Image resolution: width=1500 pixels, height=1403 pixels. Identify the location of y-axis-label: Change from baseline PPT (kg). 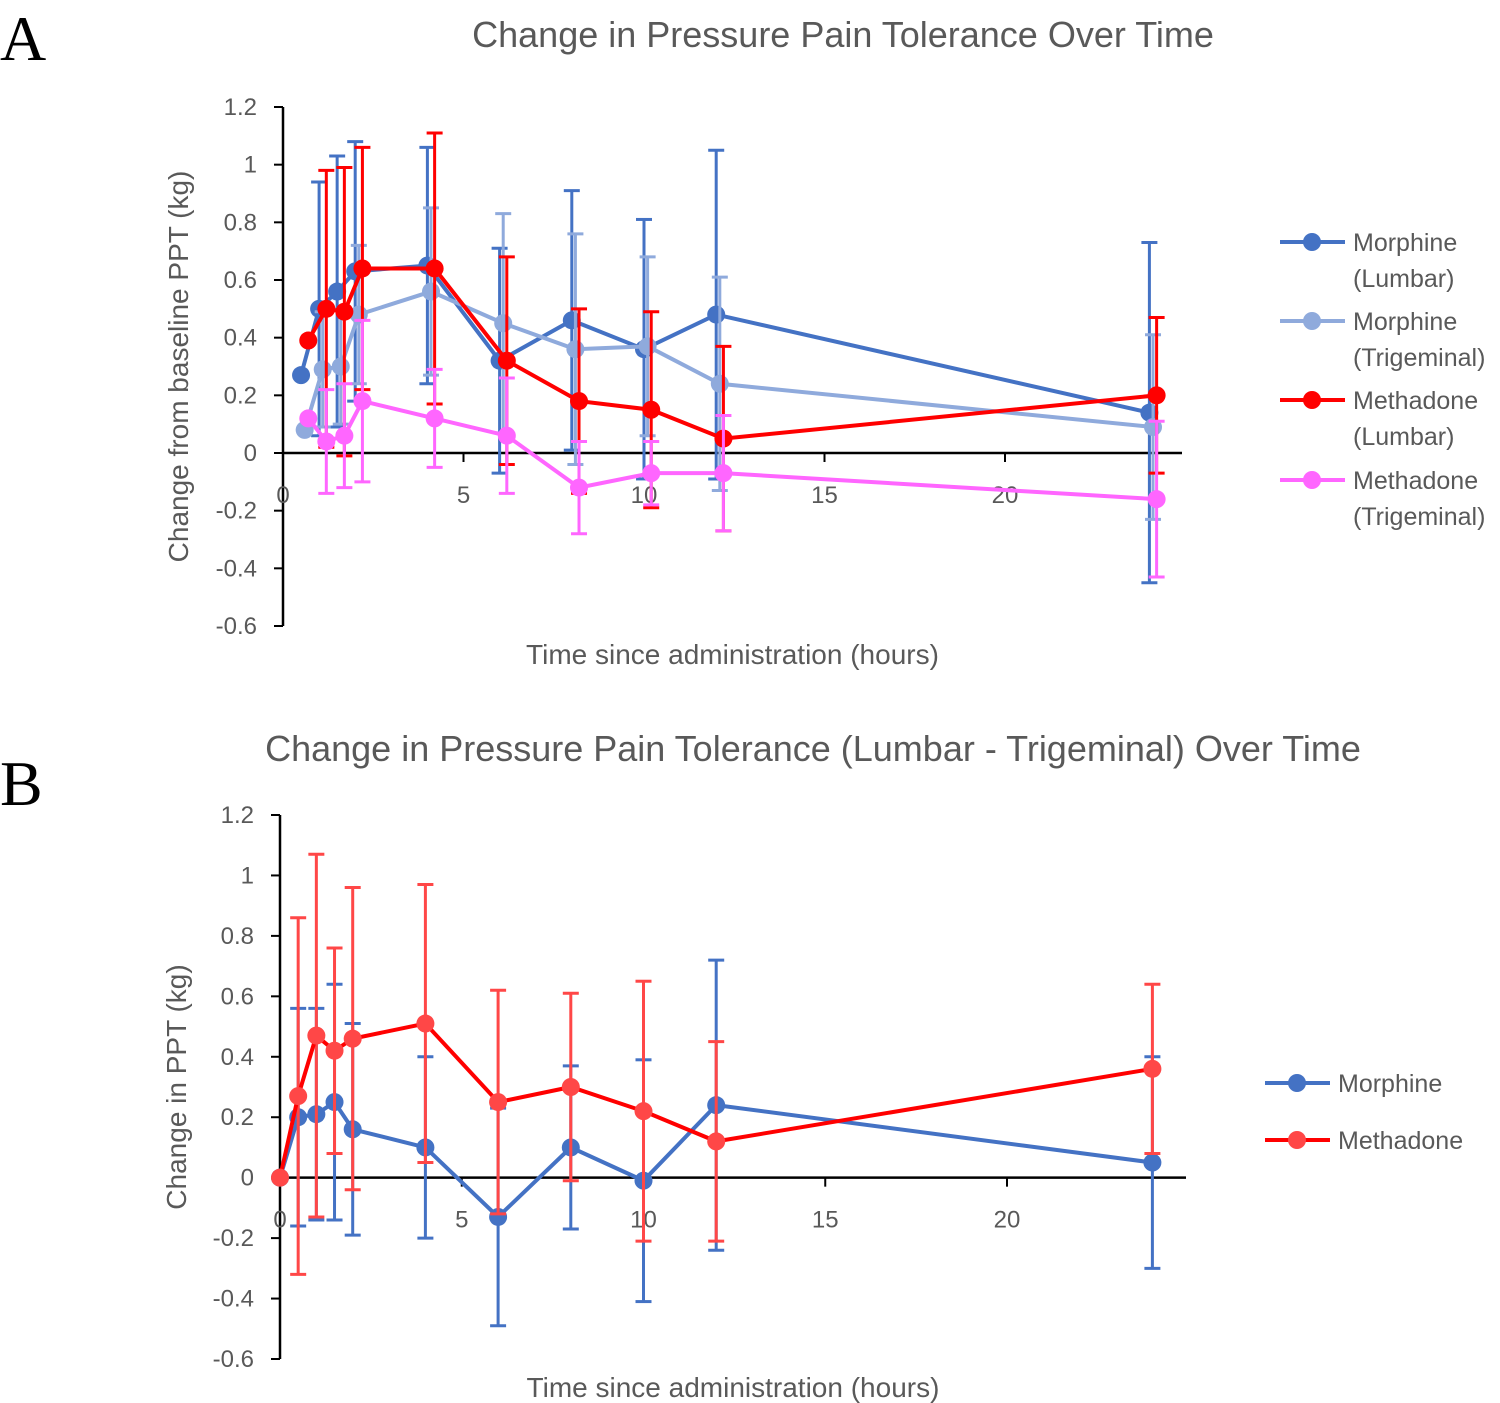
(178, 367).